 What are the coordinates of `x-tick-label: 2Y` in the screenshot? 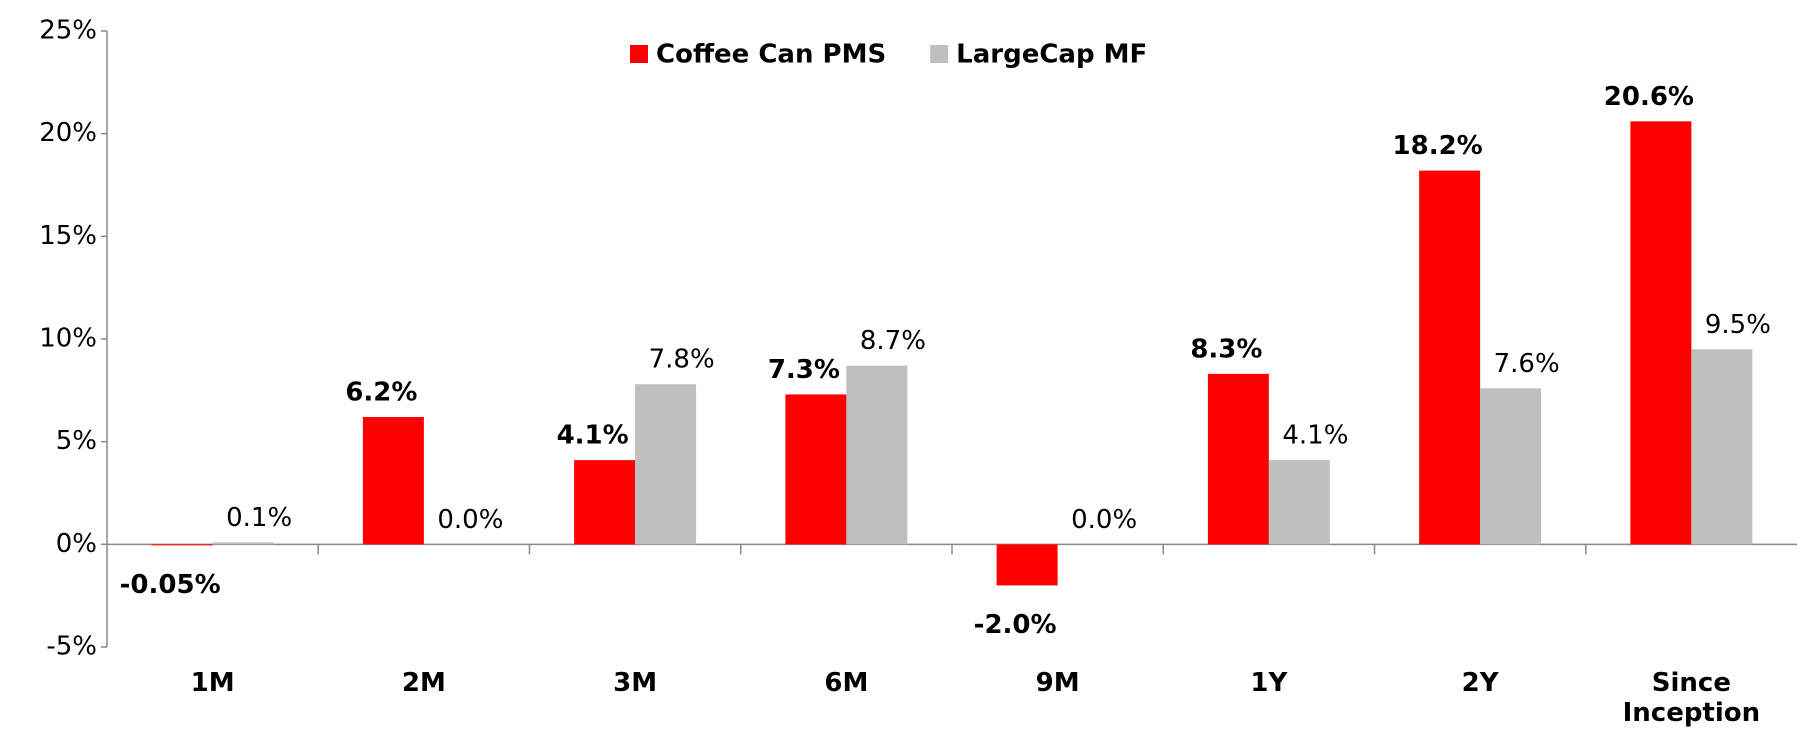 It's located at (1481, 683).